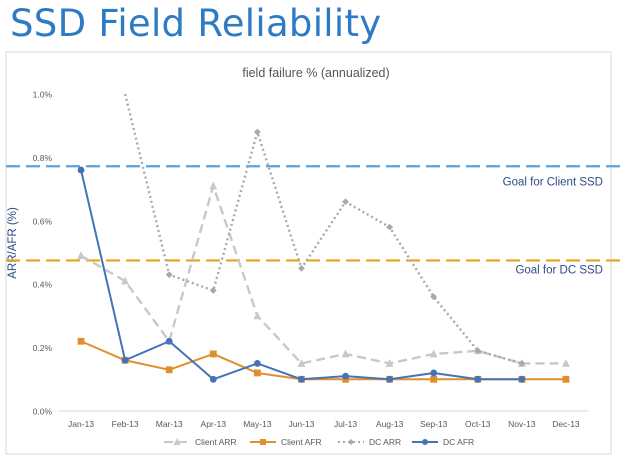 The height and width of the screenshot is (456, 620). What do you see at coordinates (566, 424) in the screenshot?
I see `x-tick-label: Dec-13` at bounding box center [566, 424].